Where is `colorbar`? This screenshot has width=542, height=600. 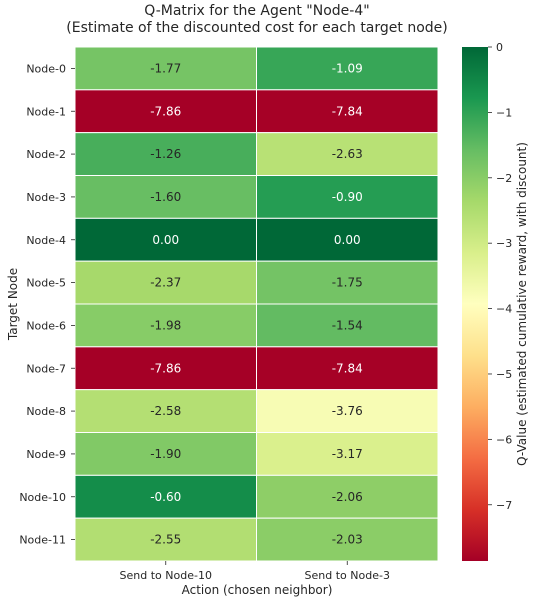 colorbar is located at coordinates (475, 304).